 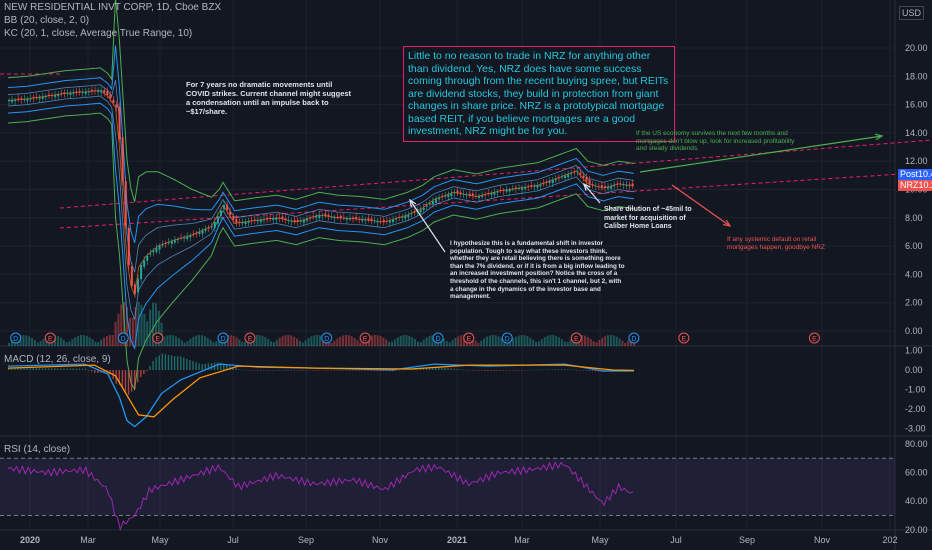 I want to click on currency-label: USD, so click(x=911, y=13).